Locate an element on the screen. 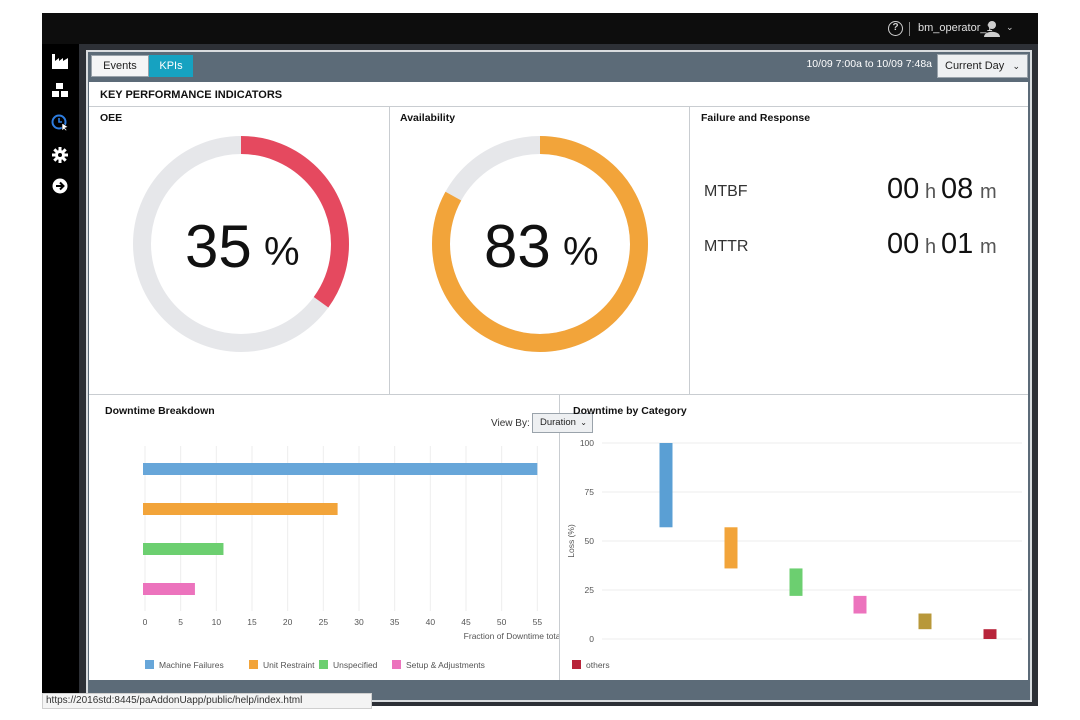  x-tick-label: 0 is located at coordinates (145, 622).